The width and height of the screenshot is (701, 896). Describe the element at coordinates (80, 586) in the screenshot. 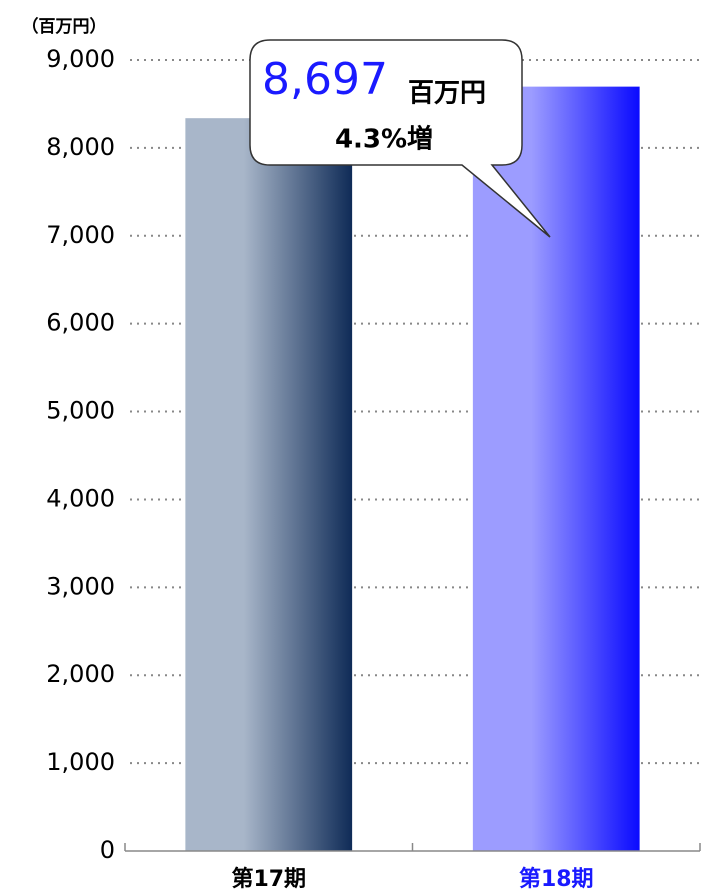

I see `y-tick-label: 3,000` at that location.